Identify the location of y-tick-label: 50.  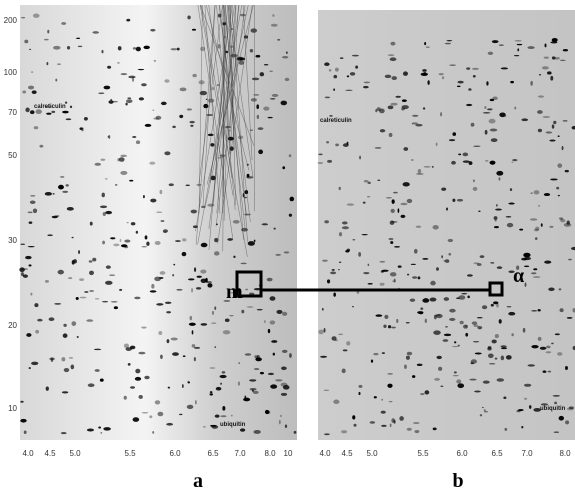
(12, 155).